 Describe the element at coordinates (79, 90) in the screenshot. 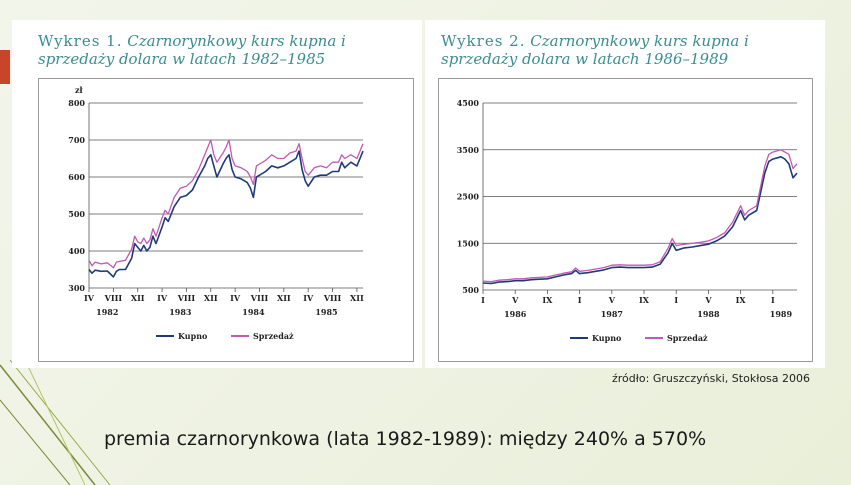

I see `y-axis-label: zł` at that location.